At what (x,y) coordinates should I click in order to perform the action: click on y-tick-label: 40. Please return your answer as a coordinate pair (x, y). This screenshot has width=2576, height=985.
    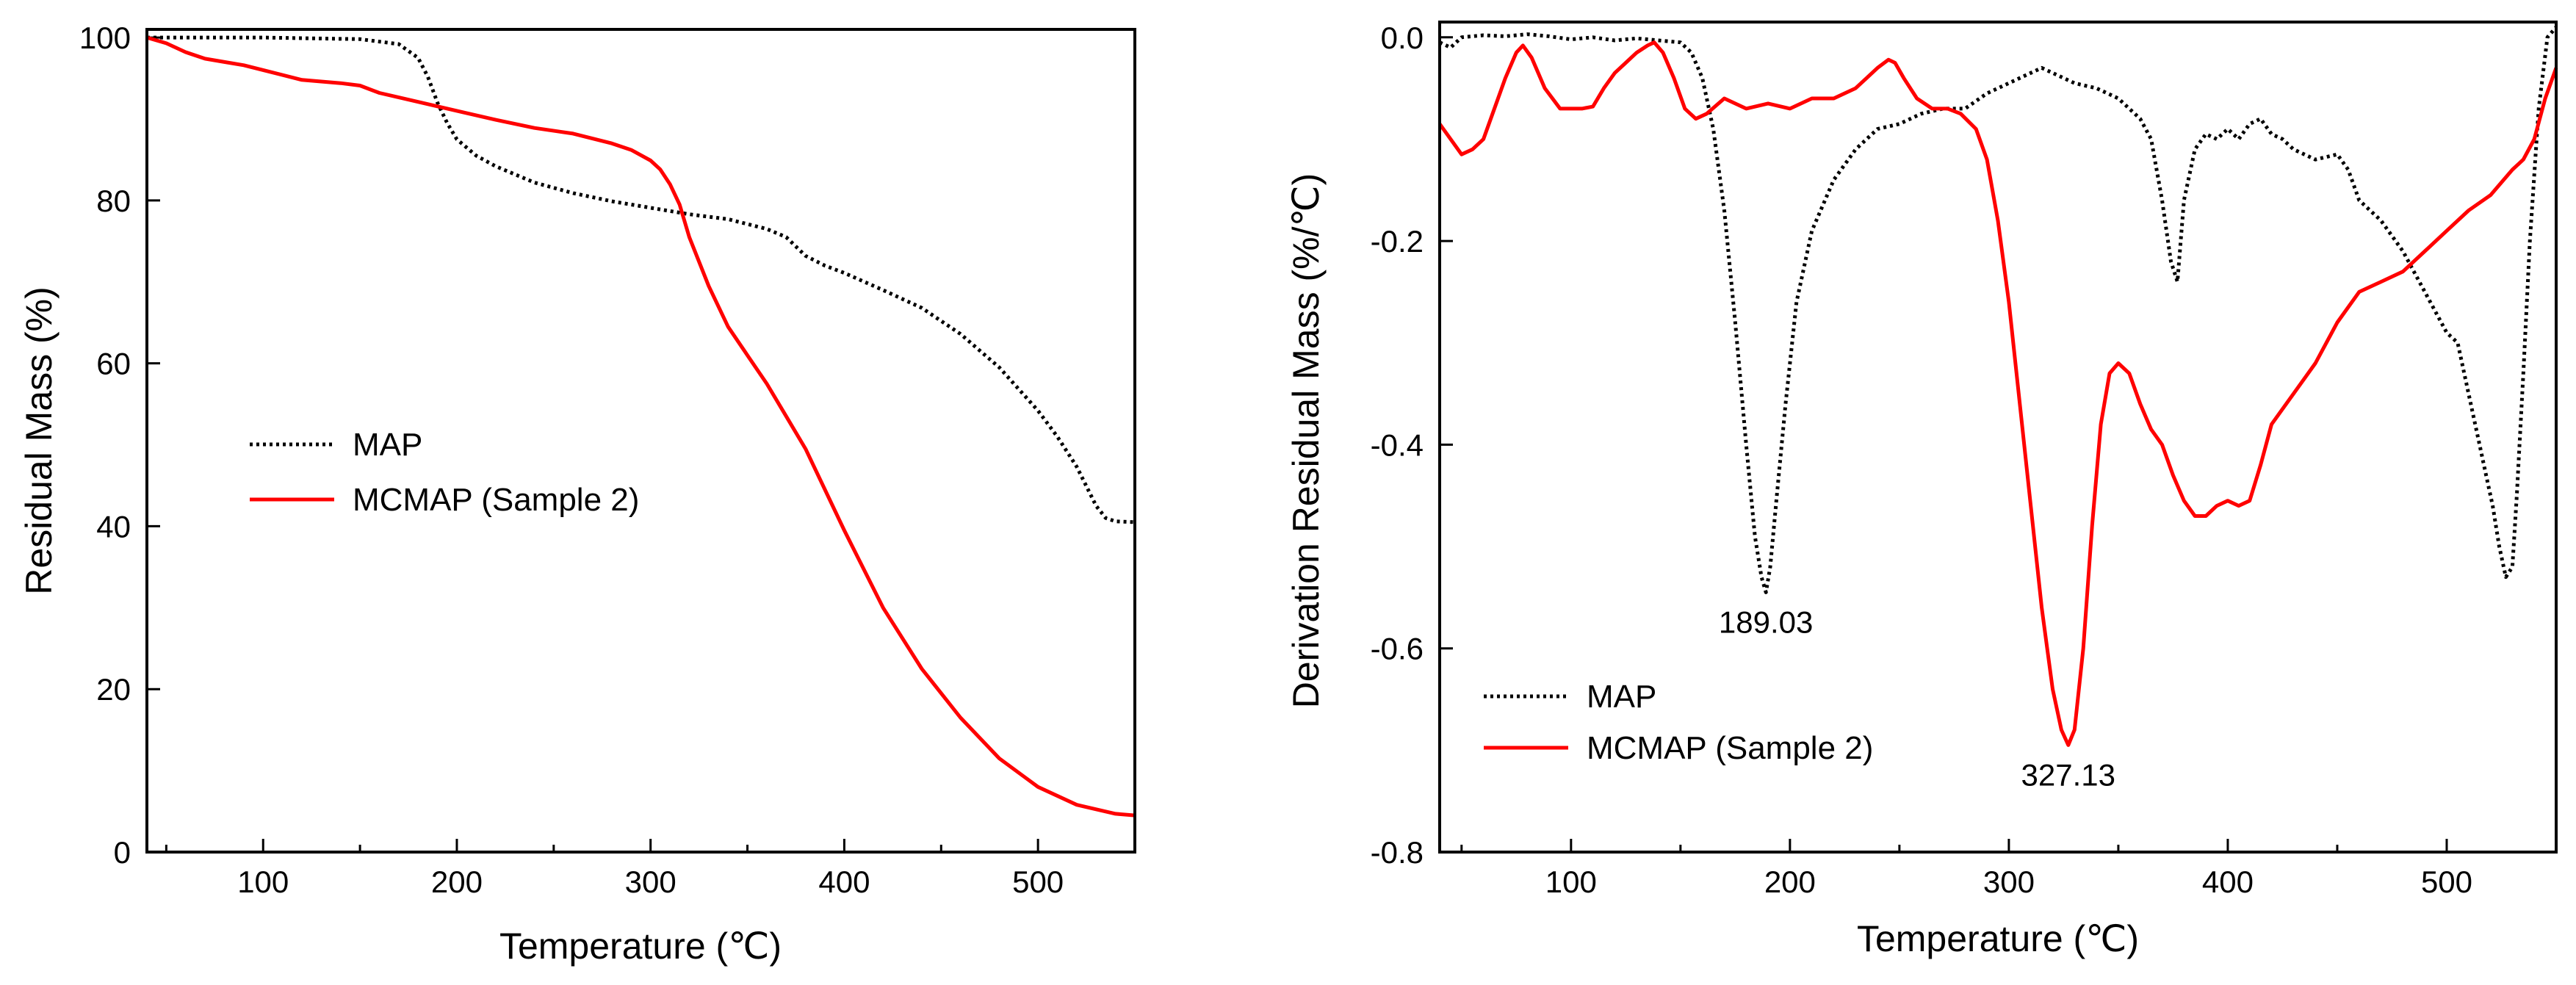
    Looking at the image, I should click on (114, 526).